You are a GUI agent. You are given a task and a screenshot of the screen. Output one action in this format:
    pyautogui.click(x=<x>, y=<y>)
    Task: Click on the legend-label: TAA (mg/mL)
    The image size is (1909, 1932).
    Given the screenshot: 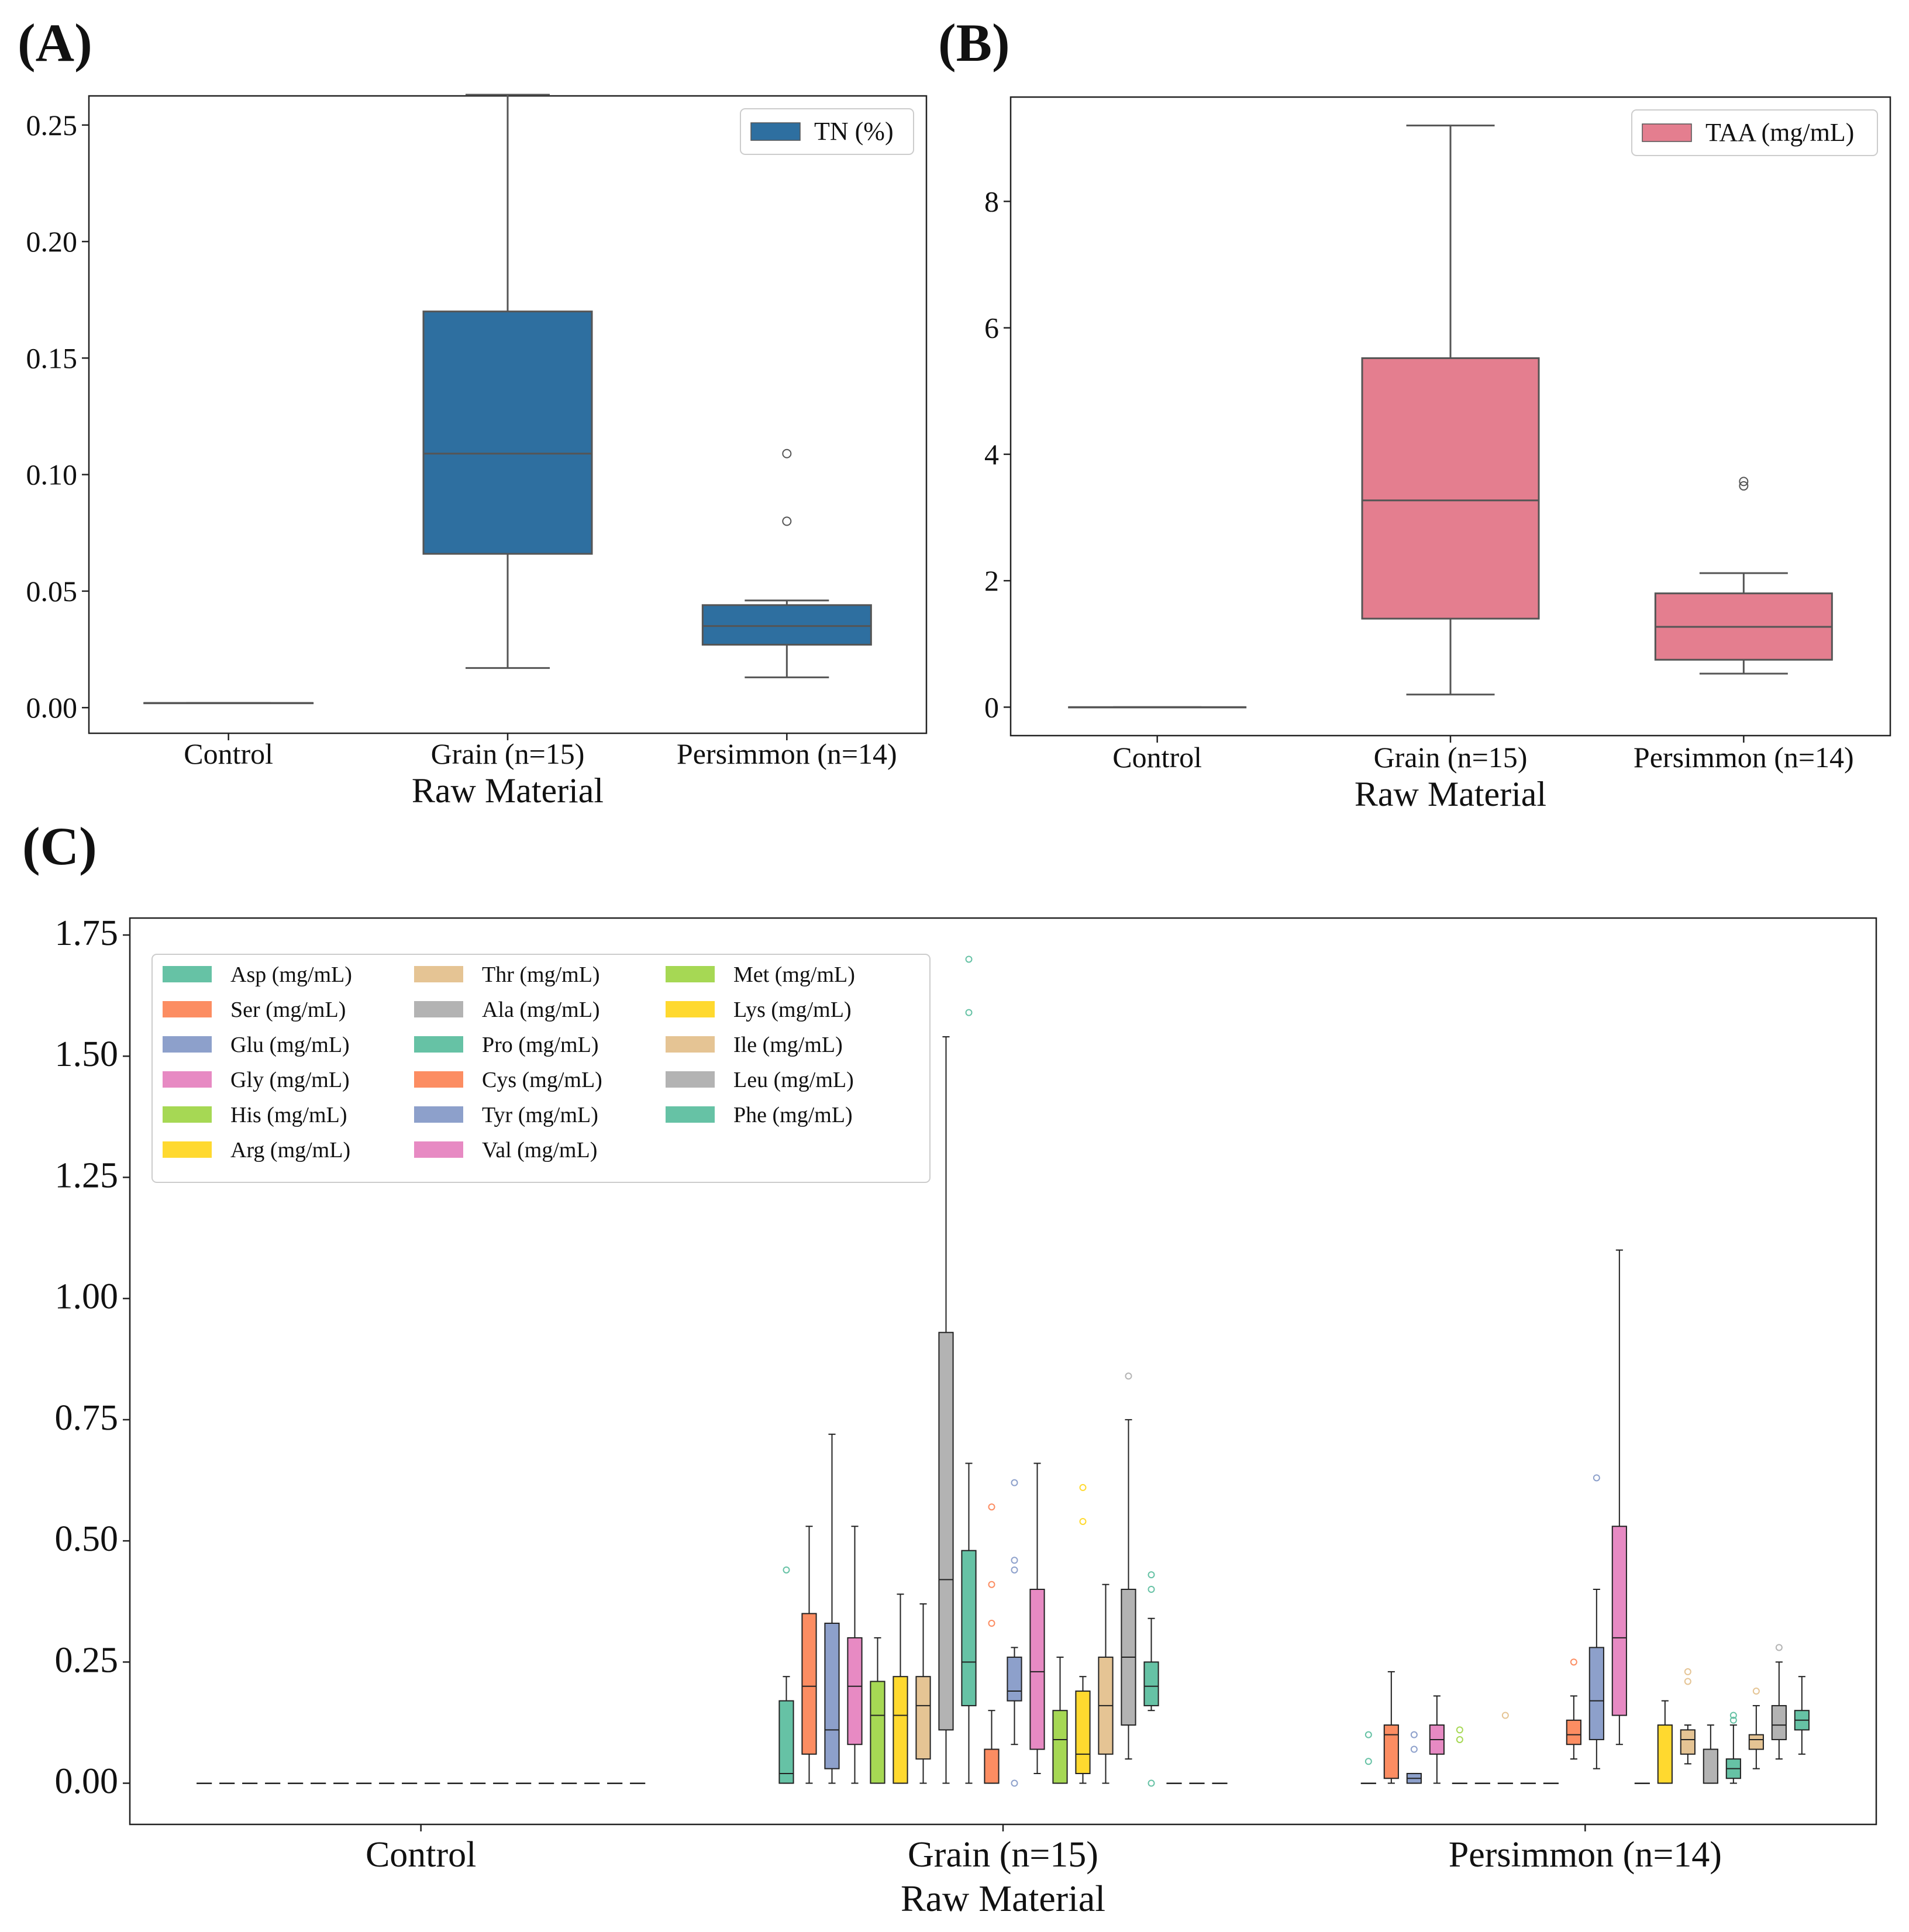 What is the action you would take?
    pyautogui.click(x=1779, y=132)
    